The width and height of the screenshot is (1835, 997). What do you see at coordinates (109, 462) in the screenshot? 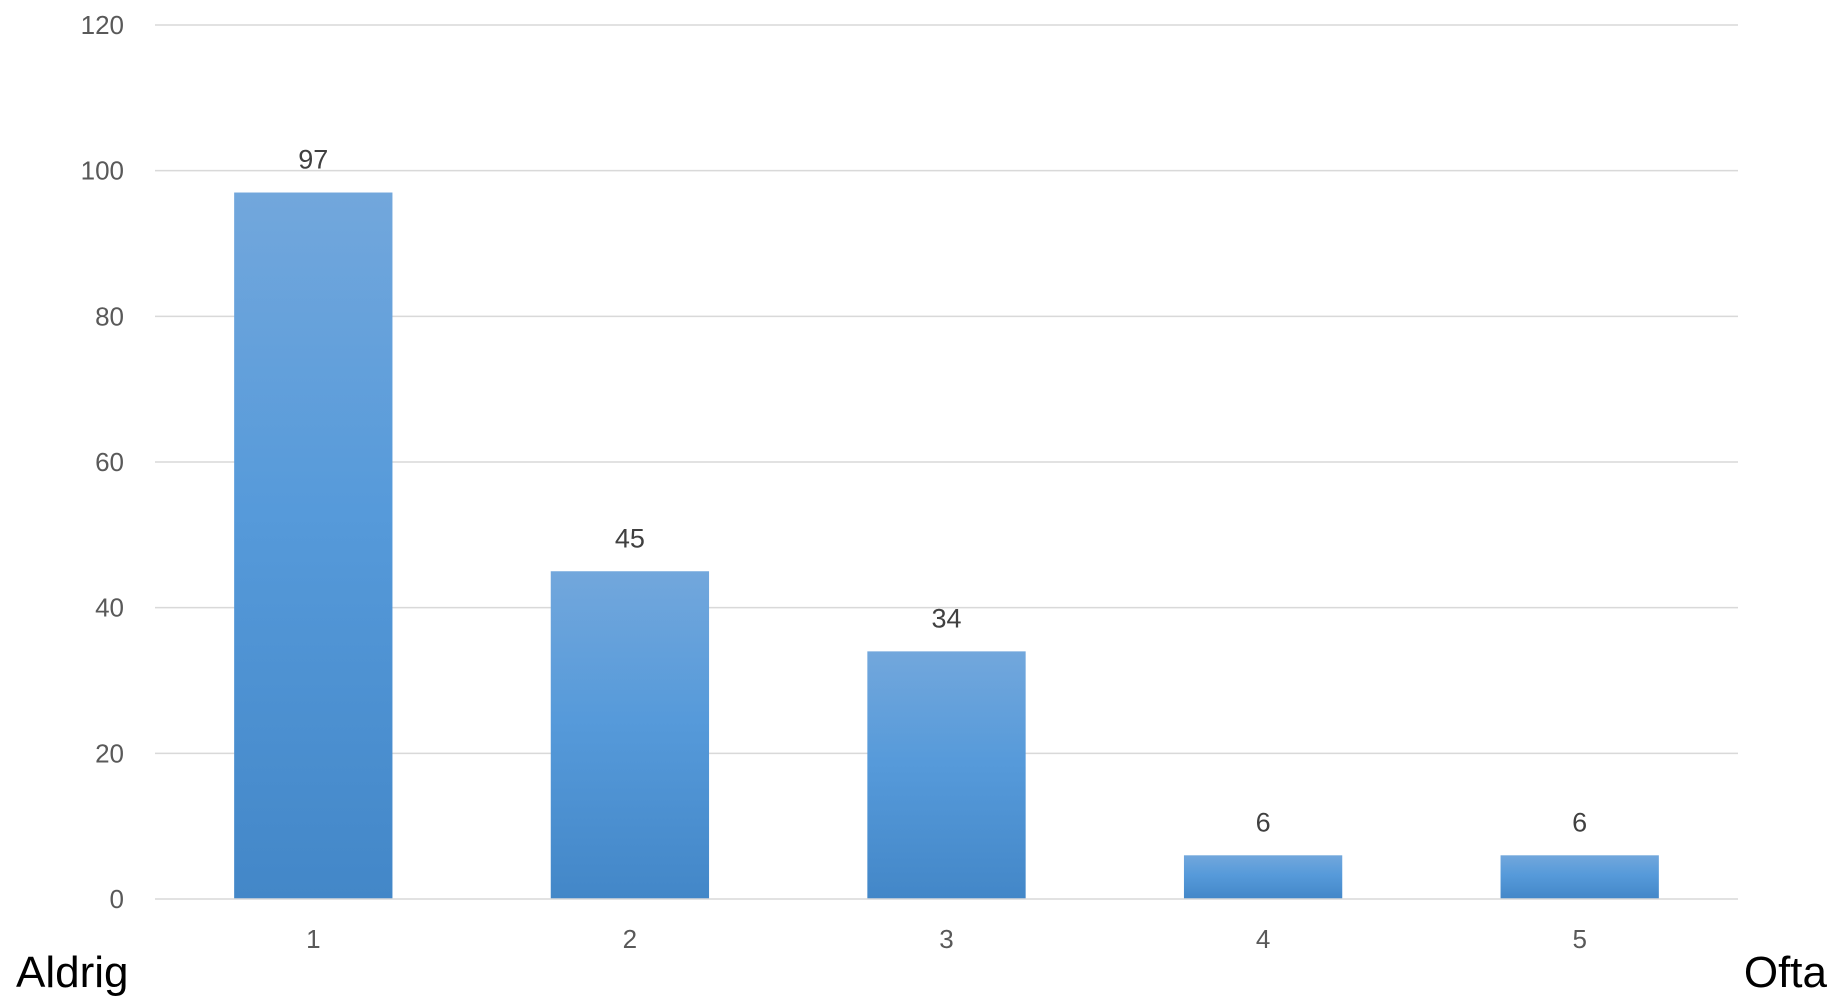
I see `y-tick-label: 60` at bounding box center [109, 462].